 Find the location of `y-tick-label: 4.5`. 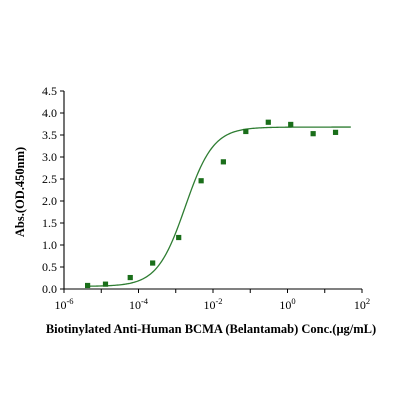

y-tick-label: 4.5 is located at coordinates (49, 91).